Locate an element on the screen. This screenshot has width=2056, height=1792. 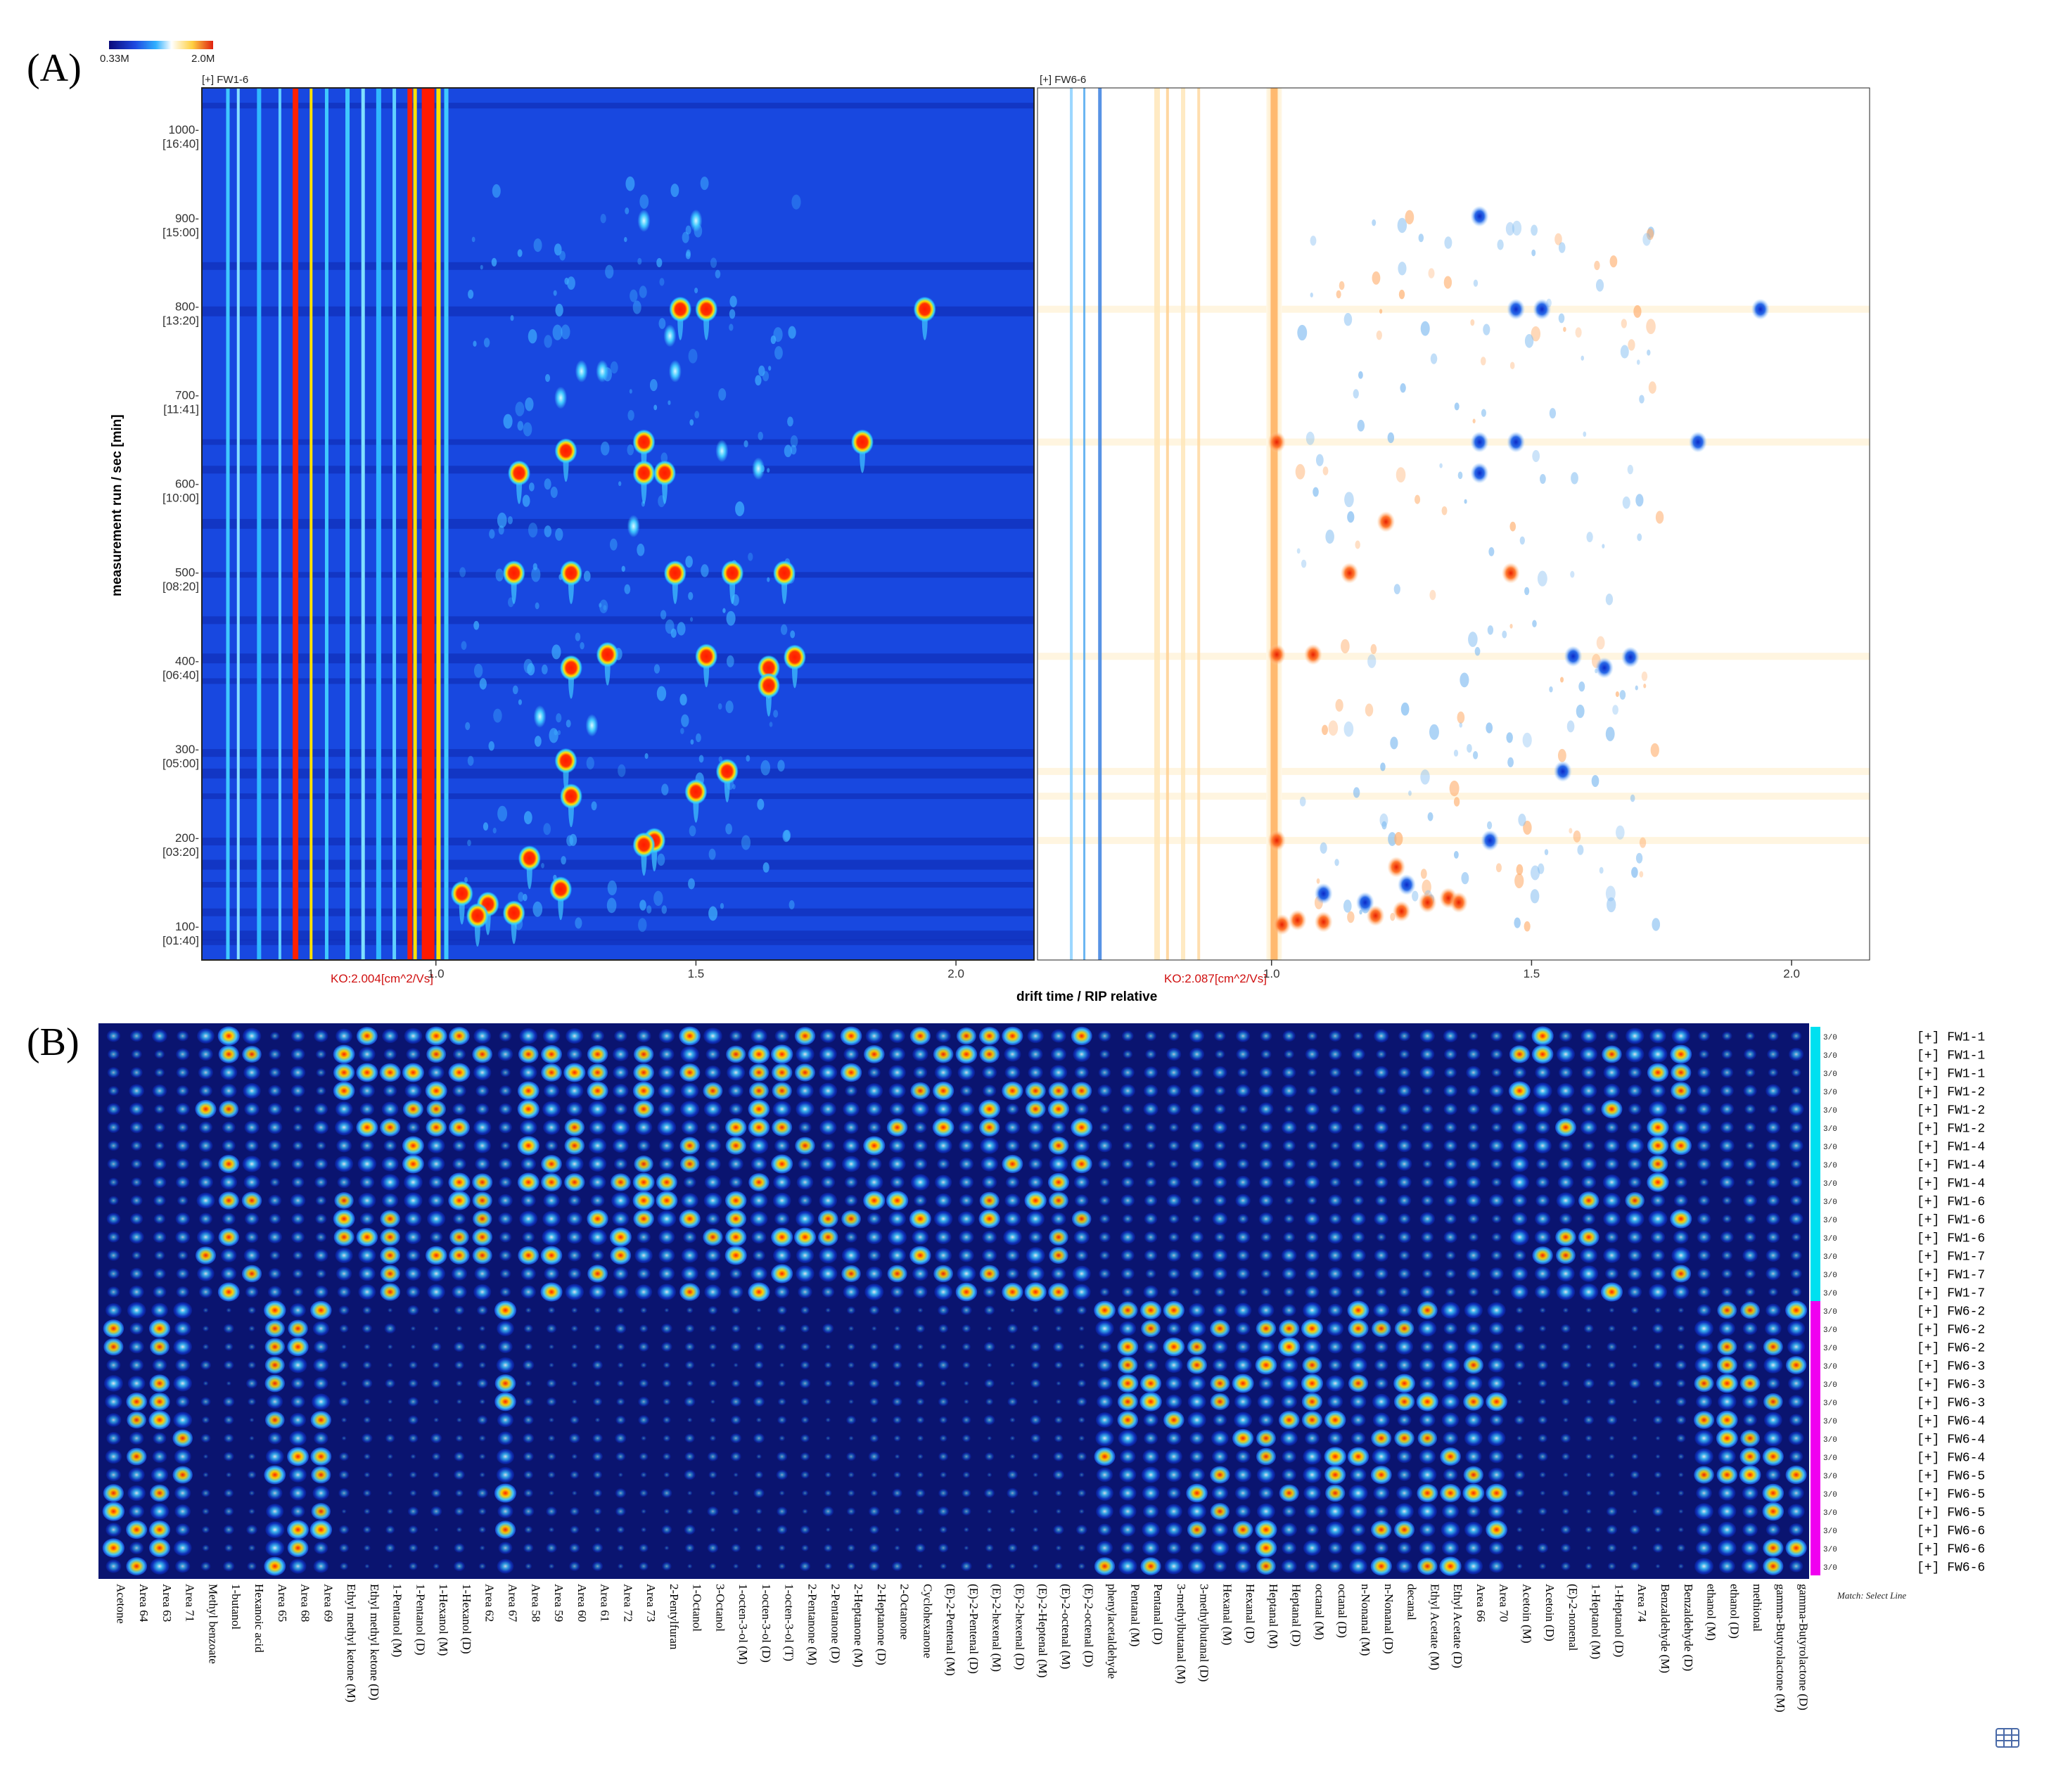
column-label: Ethyl Acetate (D) is located at coordinates (1457, 1626).